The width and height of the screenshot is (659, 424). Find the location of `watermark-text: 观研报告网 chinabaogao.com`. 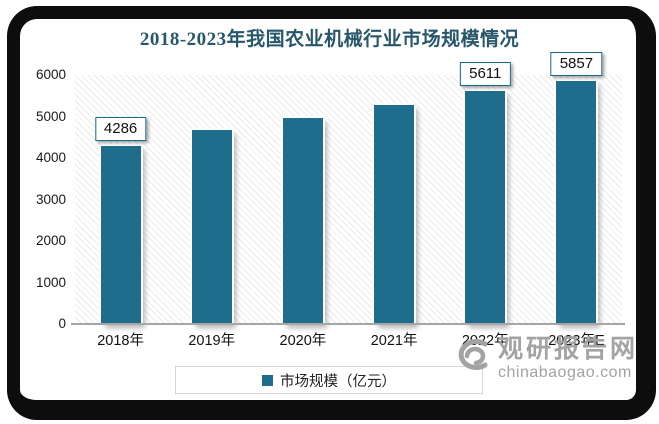

watermark-text: 观研报告网 chinabaogao.com is located at coordinates (568, 359).